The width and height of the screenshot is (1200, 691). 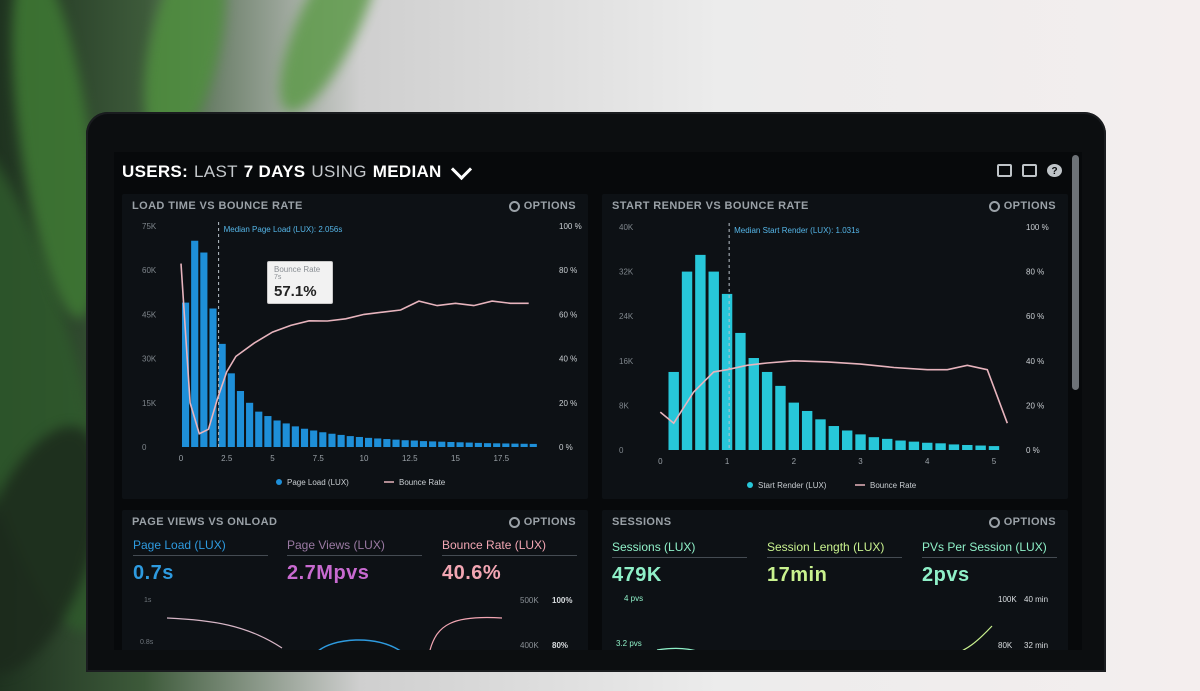 I want to click on y2-tick-label: 80 %, so click(x=1035, y=272).